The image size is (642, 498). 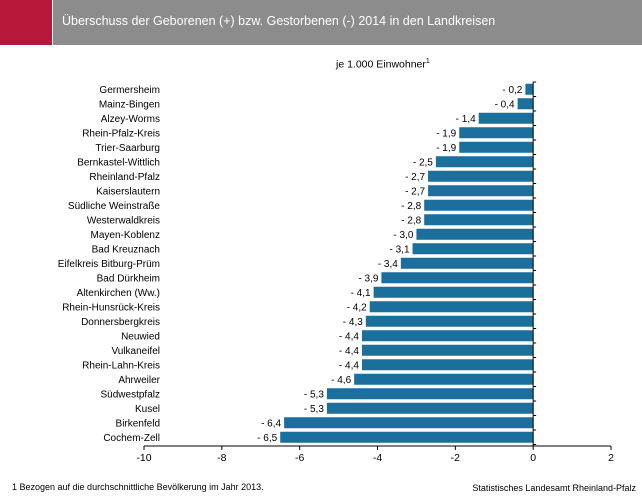 I want to click on value-label: - 2,5, so click(x=423, y=162).